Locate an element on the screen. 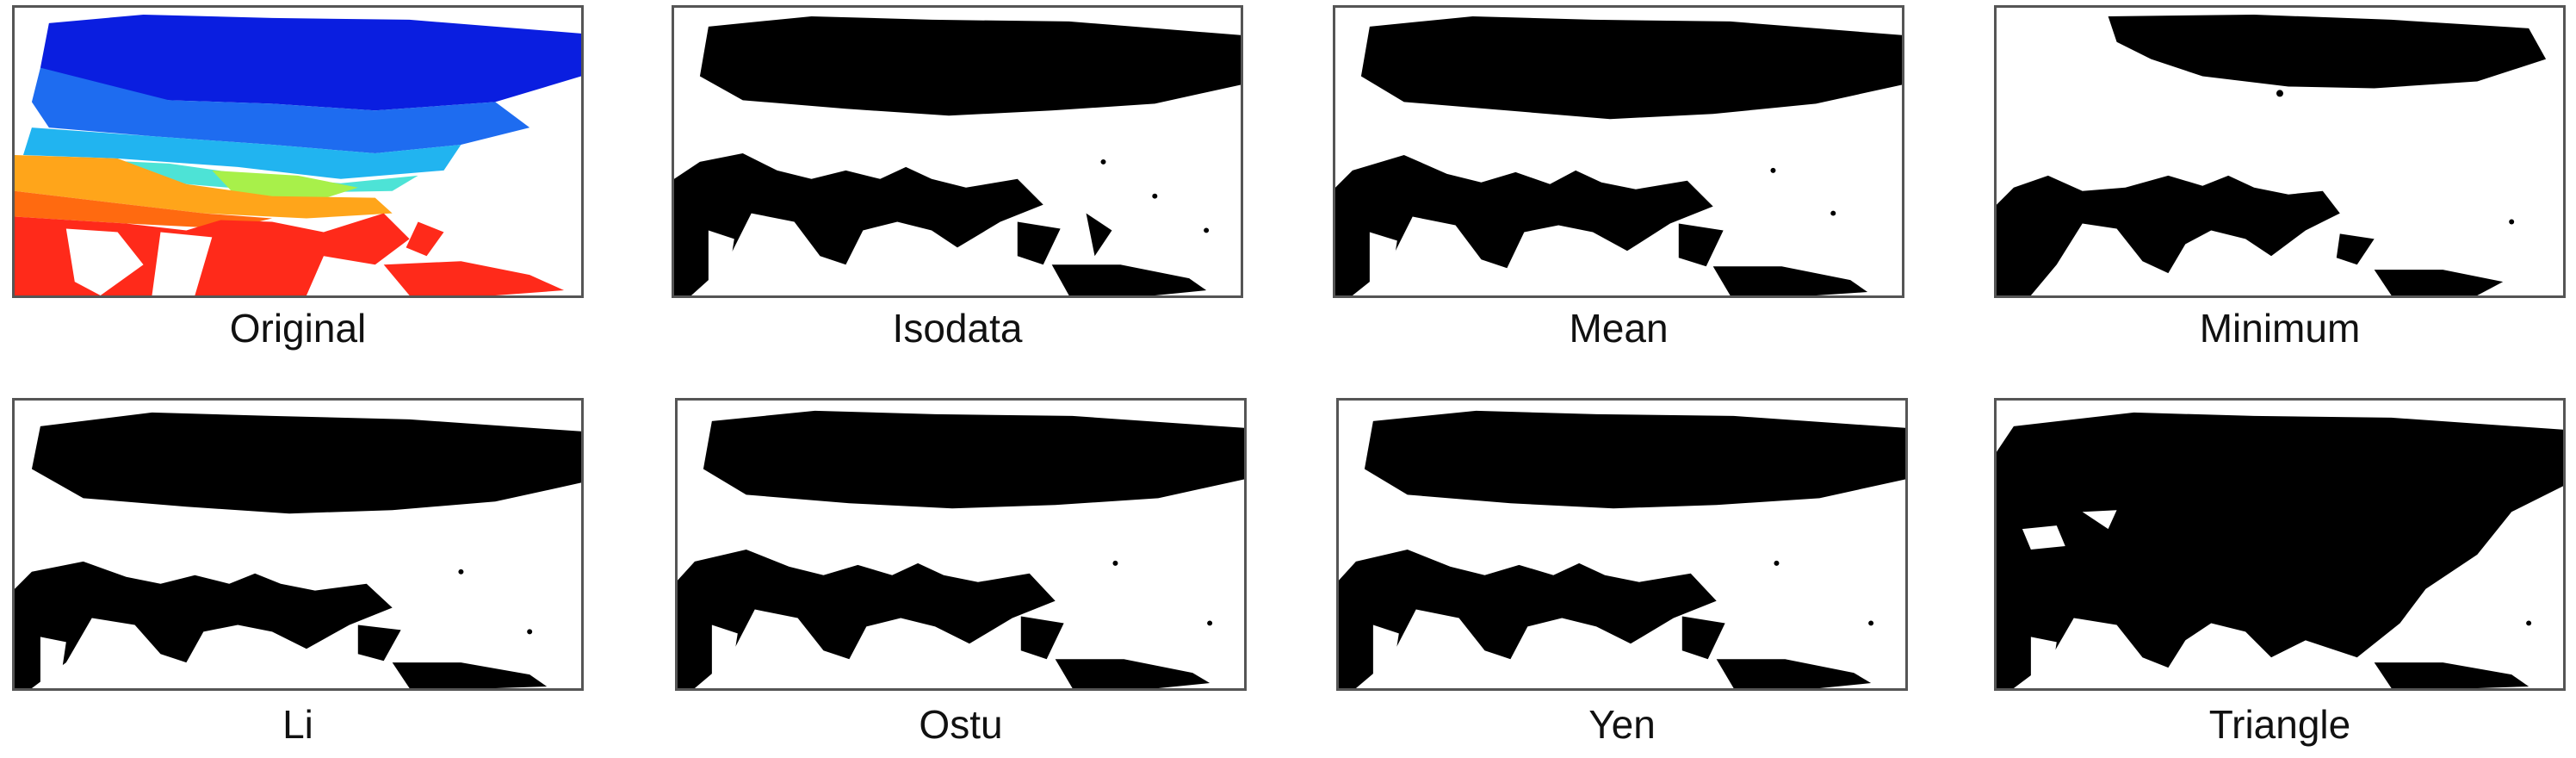 This screenshot has height=758, width=2576. panel-label-ostu: Ostu is located at coordinates (961, 724).